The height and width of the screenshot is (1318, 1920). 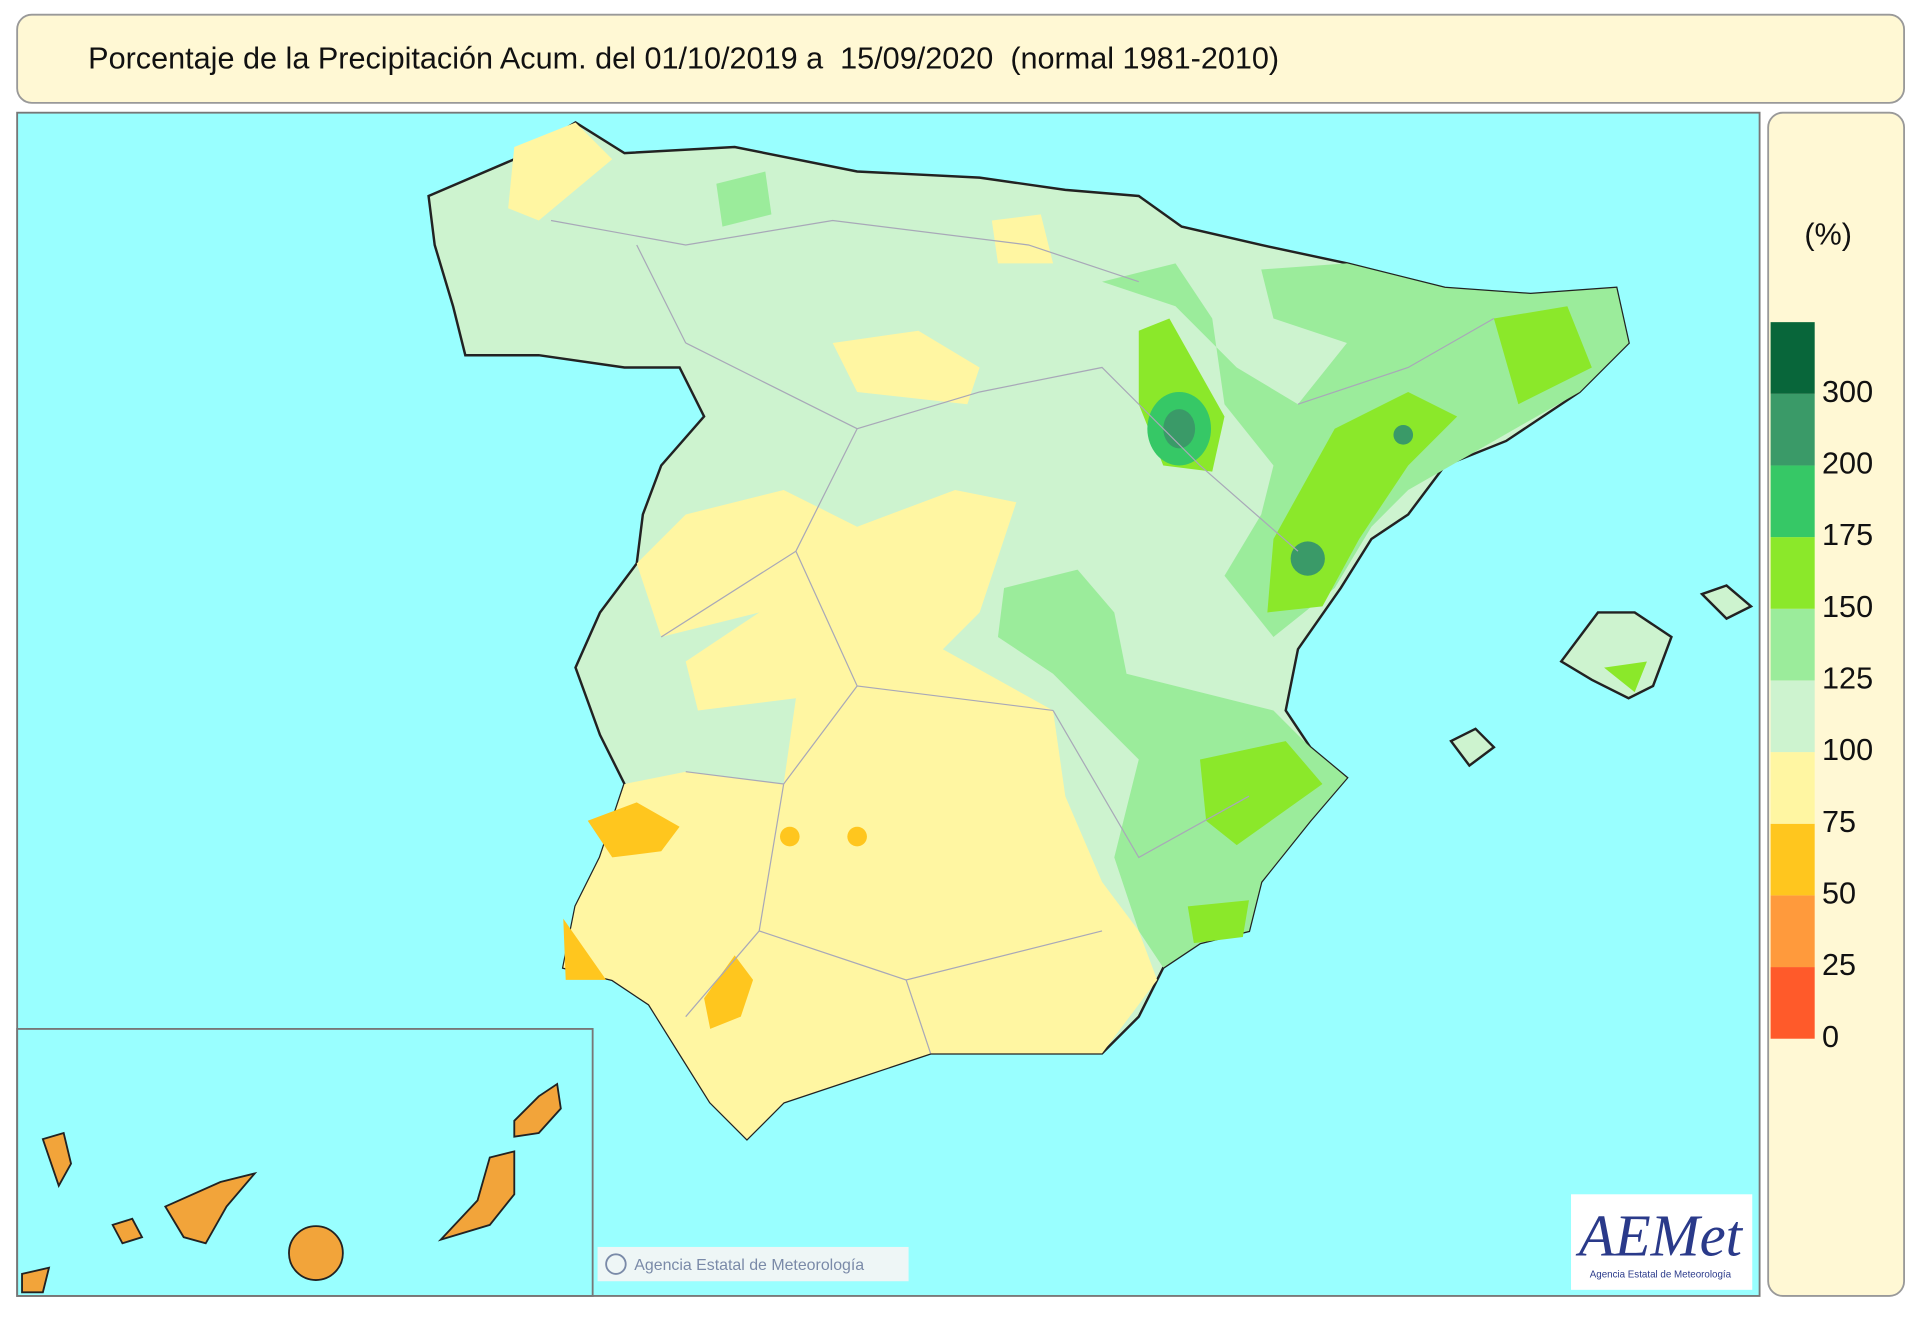 I want to click on legend-tick-label: 300, so click(x=1847, y=392).